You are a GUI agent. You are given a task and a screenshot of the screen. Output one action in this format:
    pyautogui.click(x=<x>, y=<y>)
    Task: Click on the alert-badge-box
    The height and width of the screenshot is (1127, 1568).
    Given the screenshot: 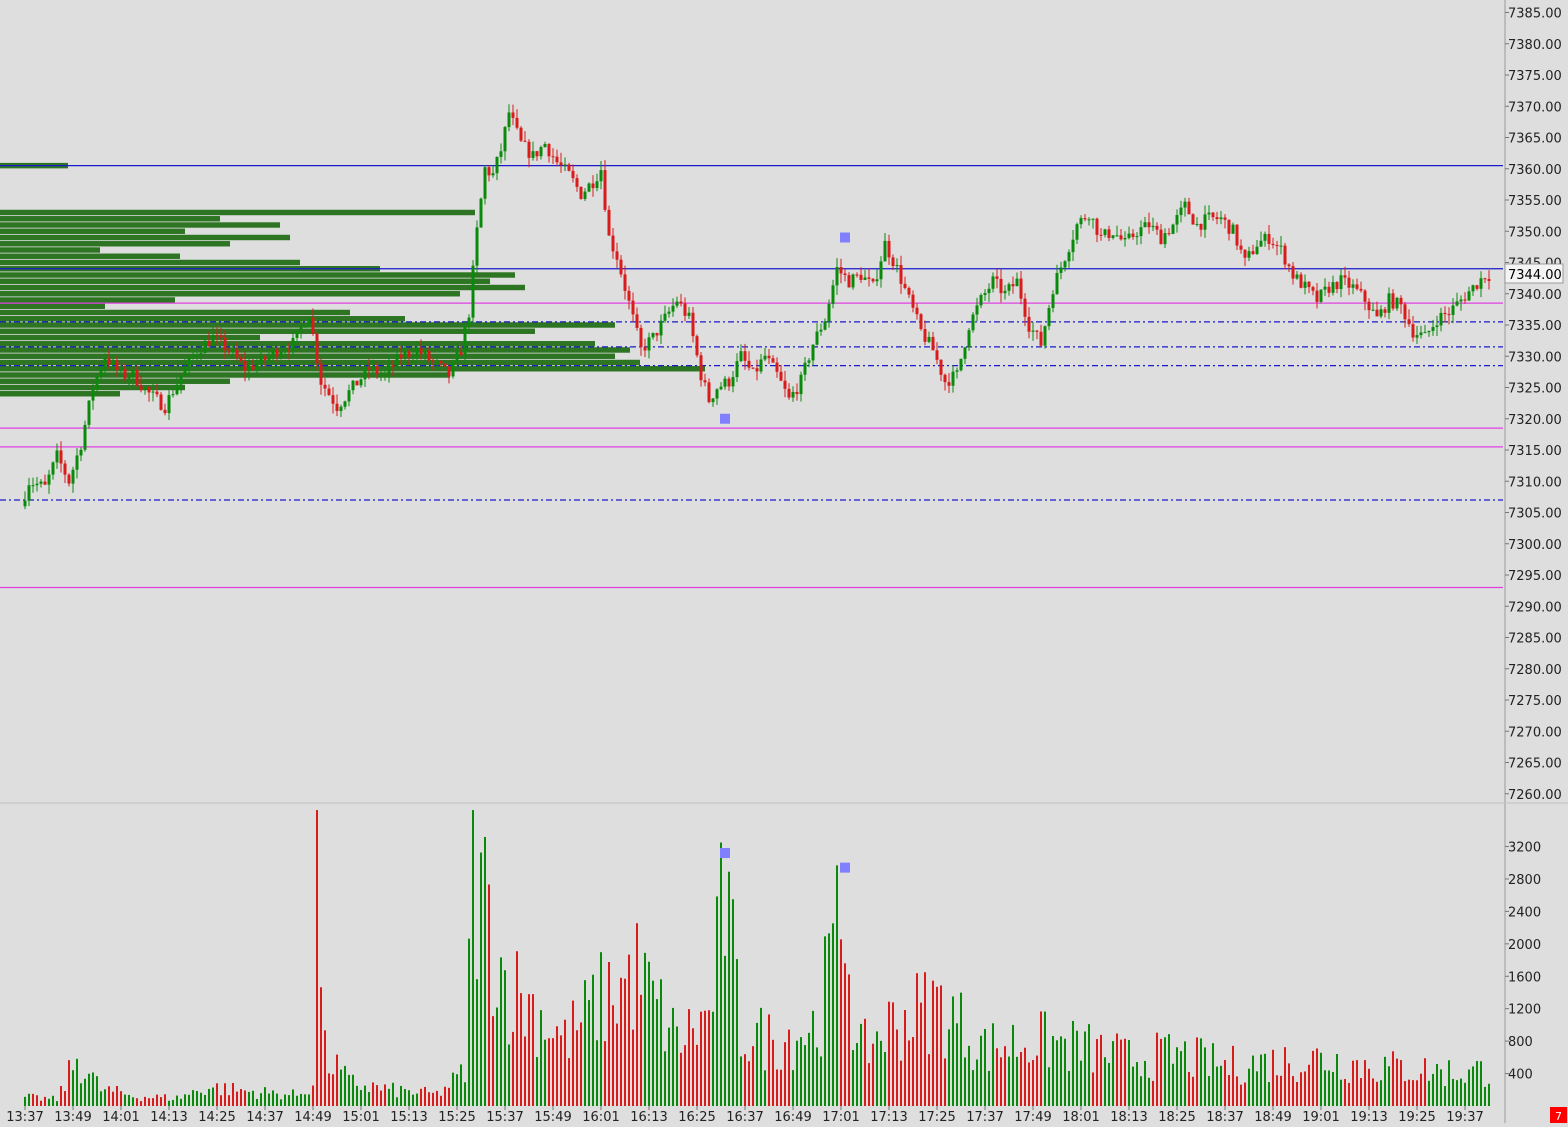 What is the action you would take?
    pyautogui.click(x=1558, y=1115)
    